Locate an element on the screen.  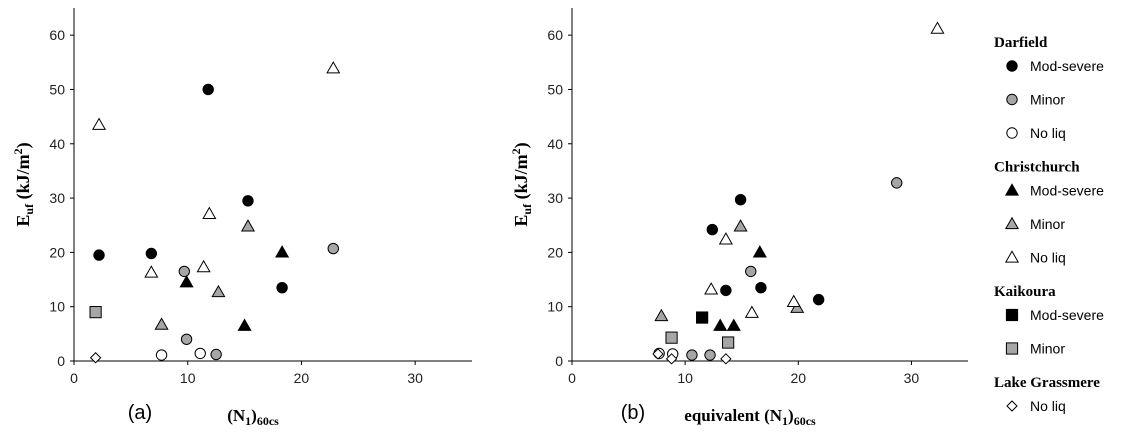
legend-marker-christchurch-minor is located at coordinates (1012, 223).